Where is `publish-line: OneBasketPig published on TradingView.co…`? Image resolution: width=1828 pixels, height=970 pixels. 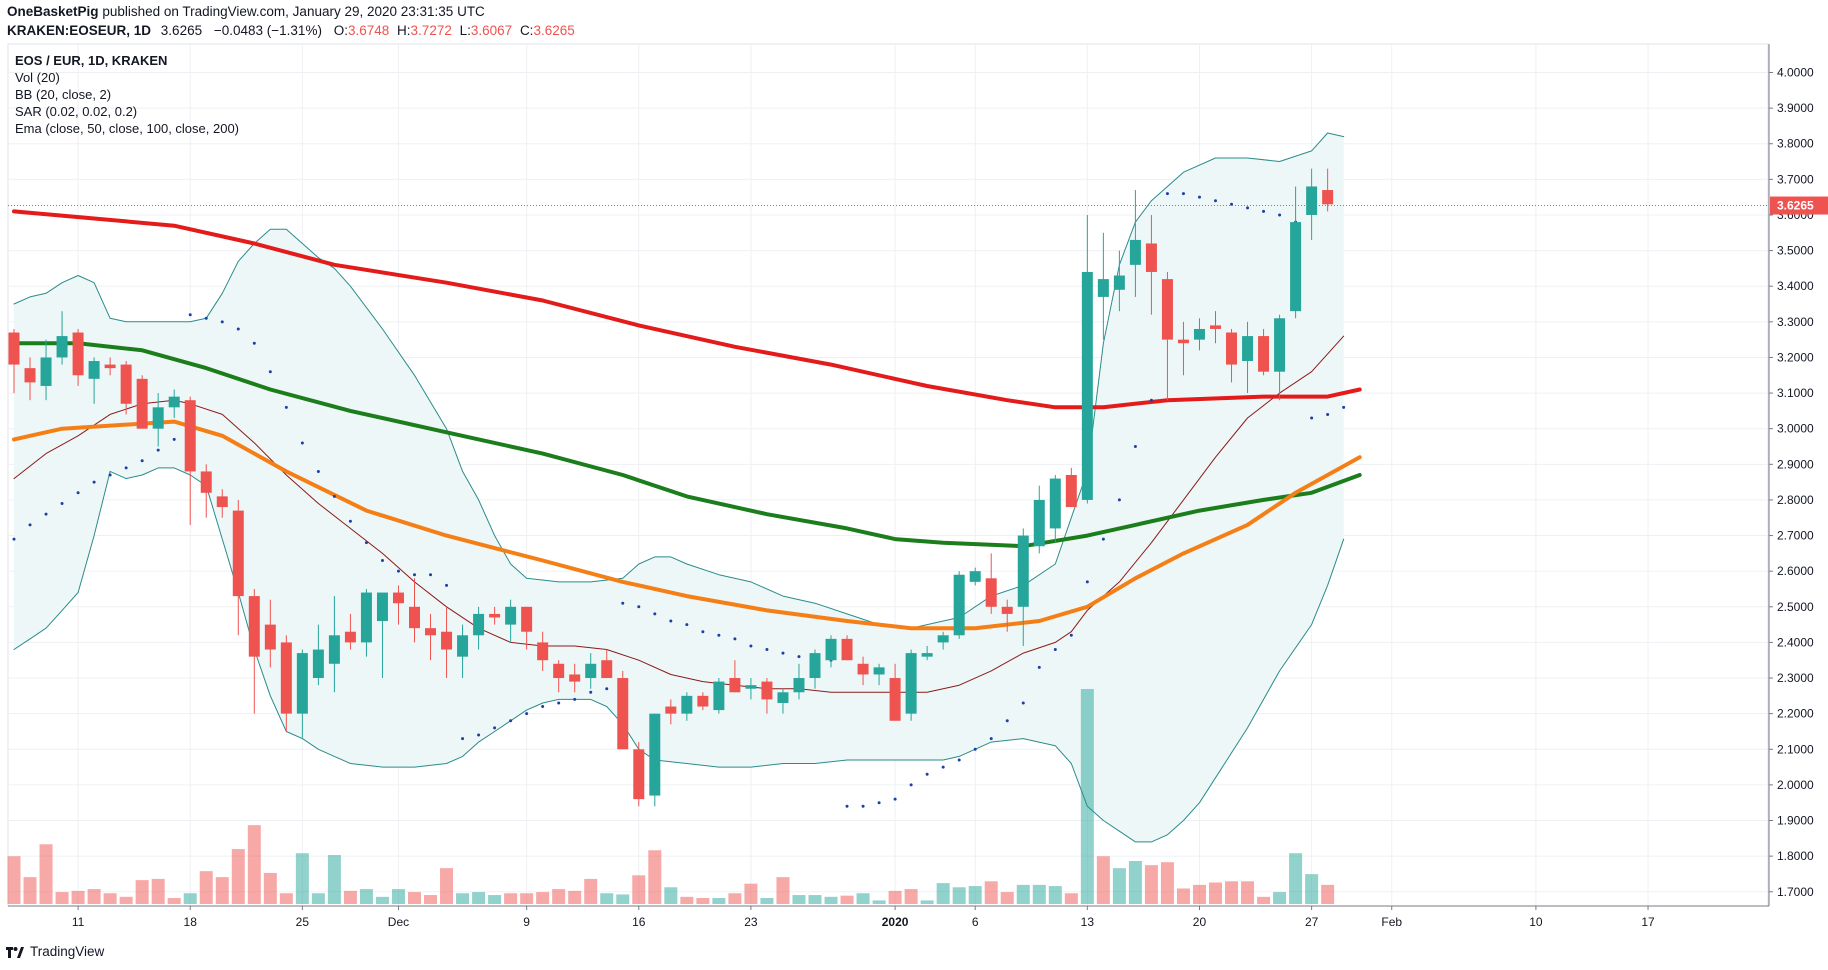
publish-line: OneBasketPig published on TradingView.co… is located at coordinates (293, 11).